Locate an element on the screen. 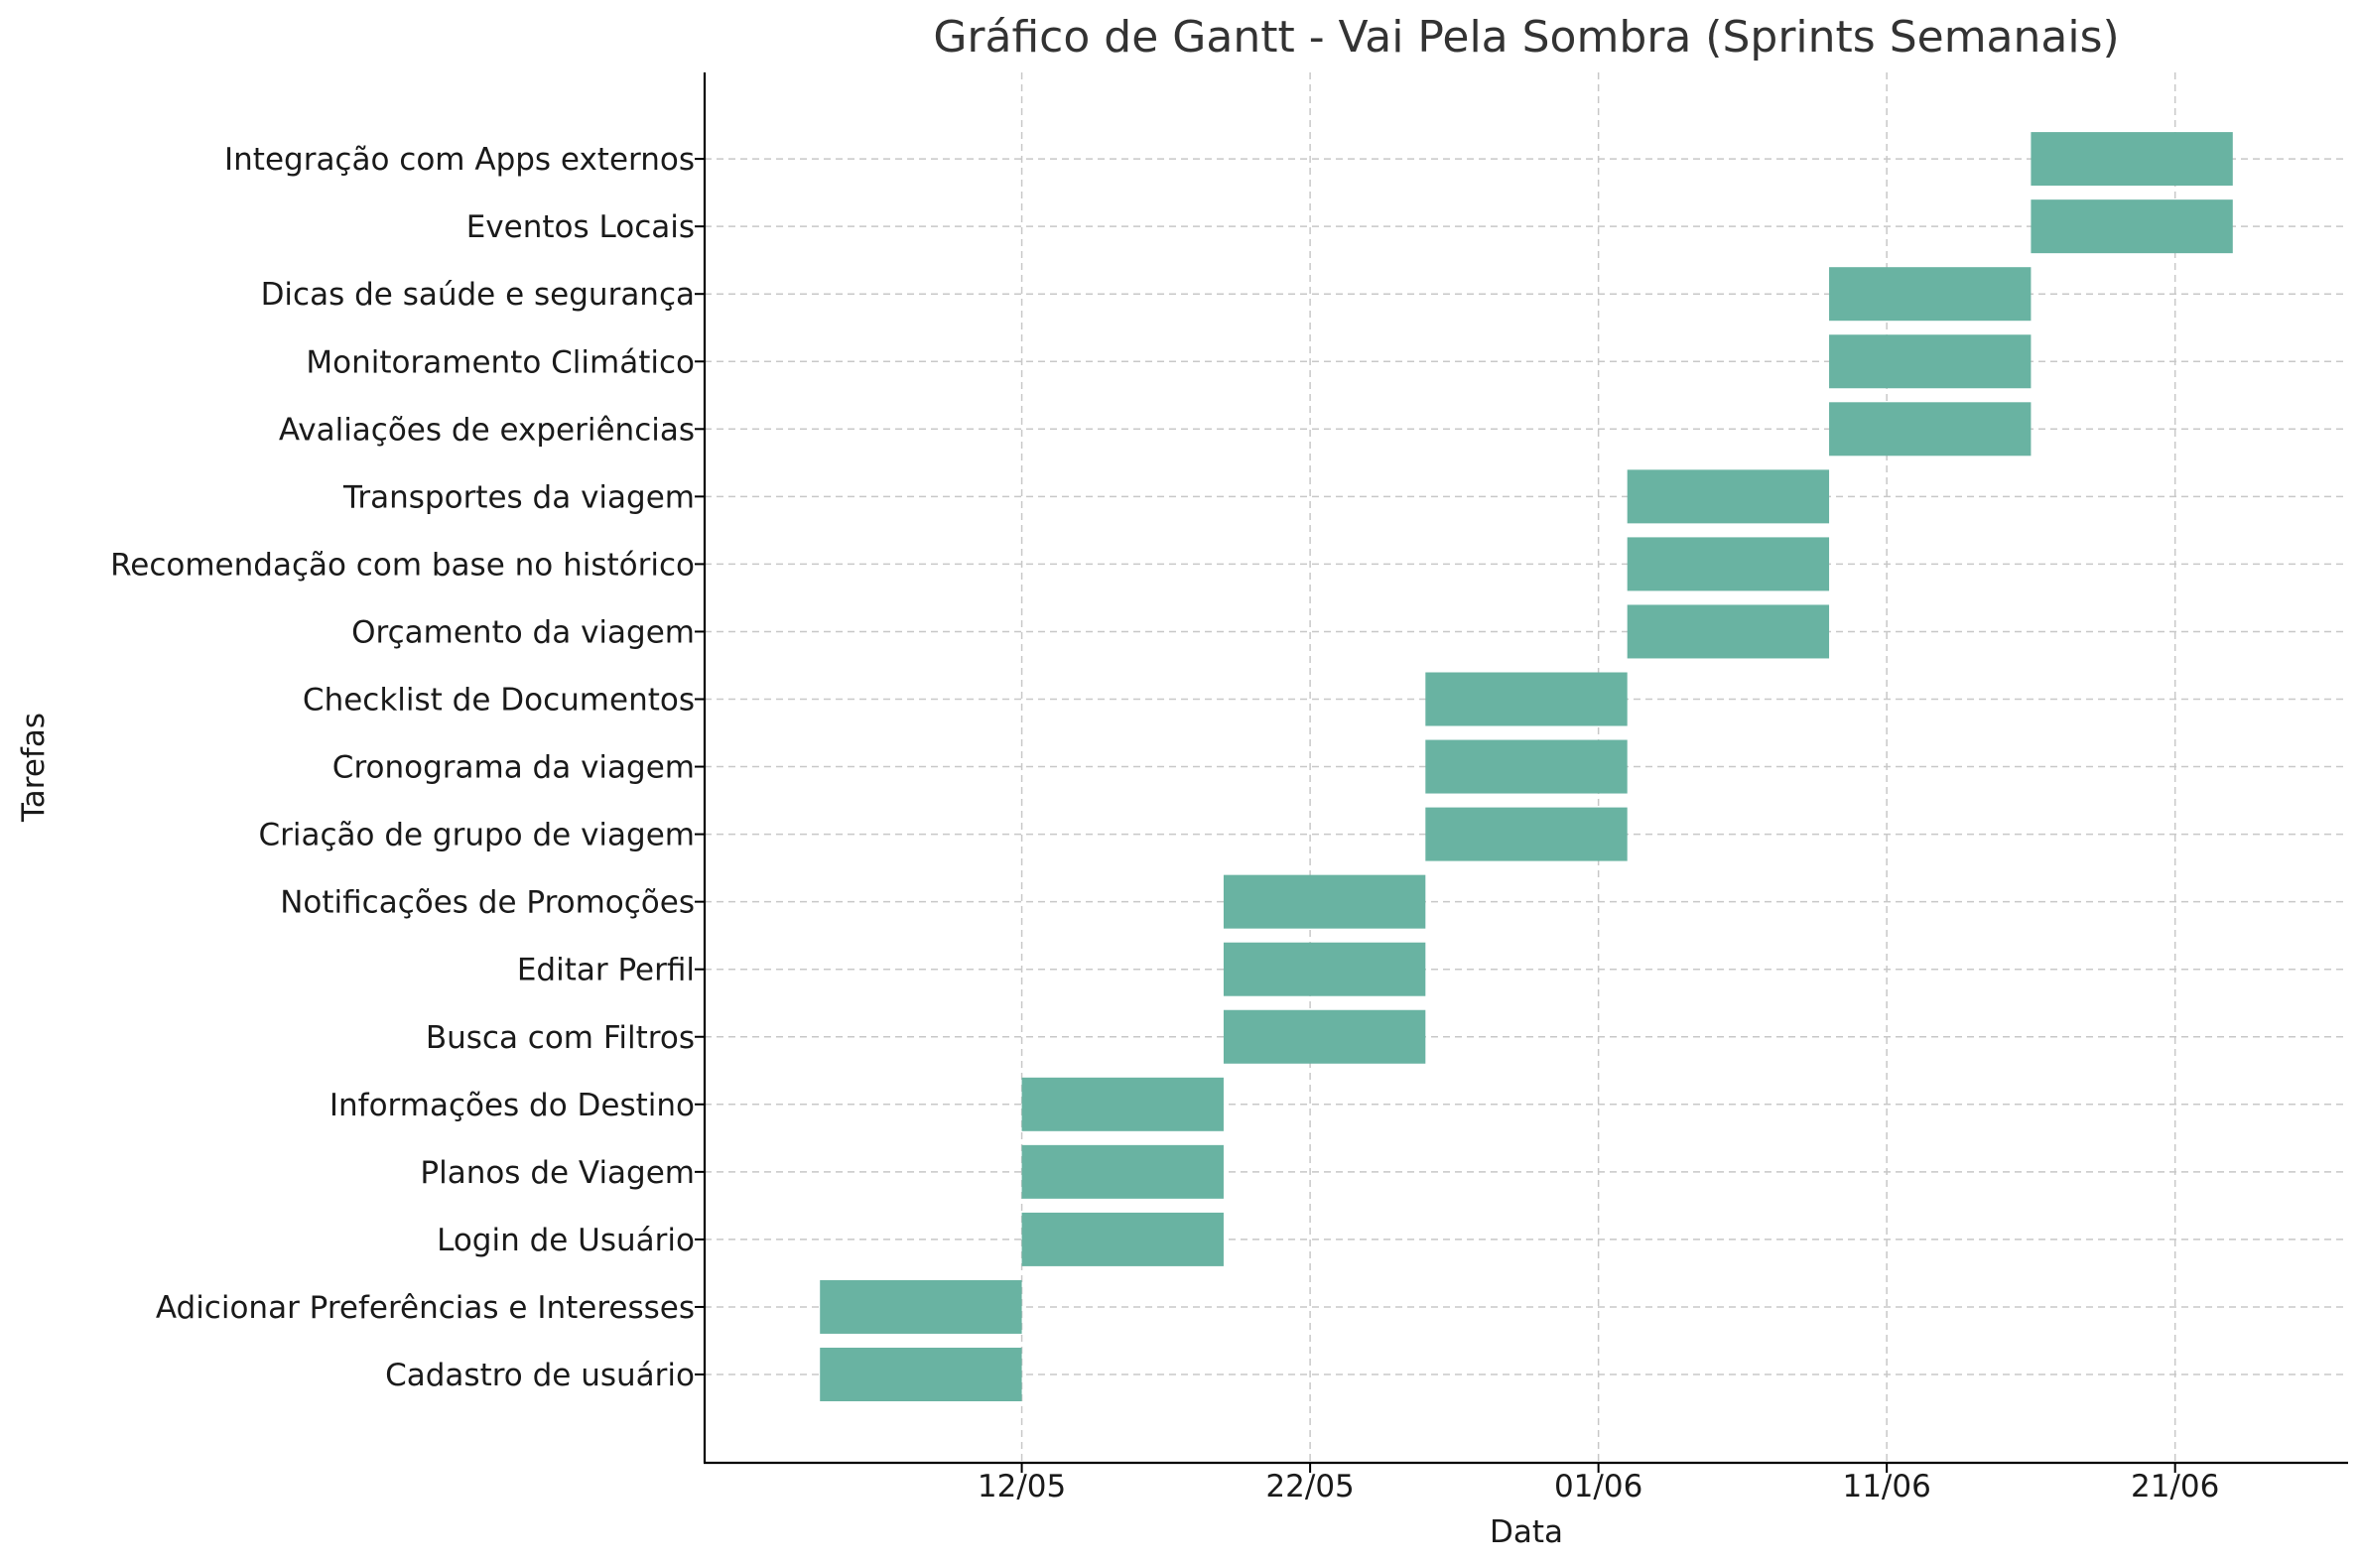 The width and height of the screenshot is (2361, 1568). y-tick-label: Notificações de Promoções is located at coordinates (487, 903).